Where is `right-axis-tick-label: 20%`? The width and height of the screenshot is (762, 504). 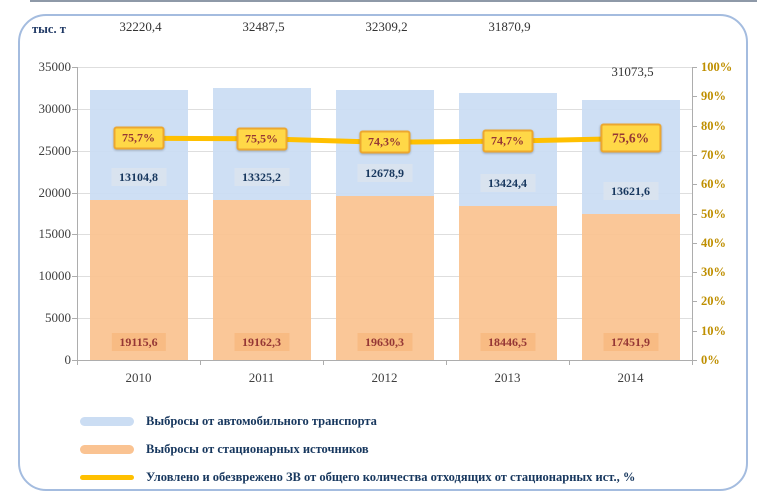 right-axis-tick-label: 20% is located at coordinates (713, 301).